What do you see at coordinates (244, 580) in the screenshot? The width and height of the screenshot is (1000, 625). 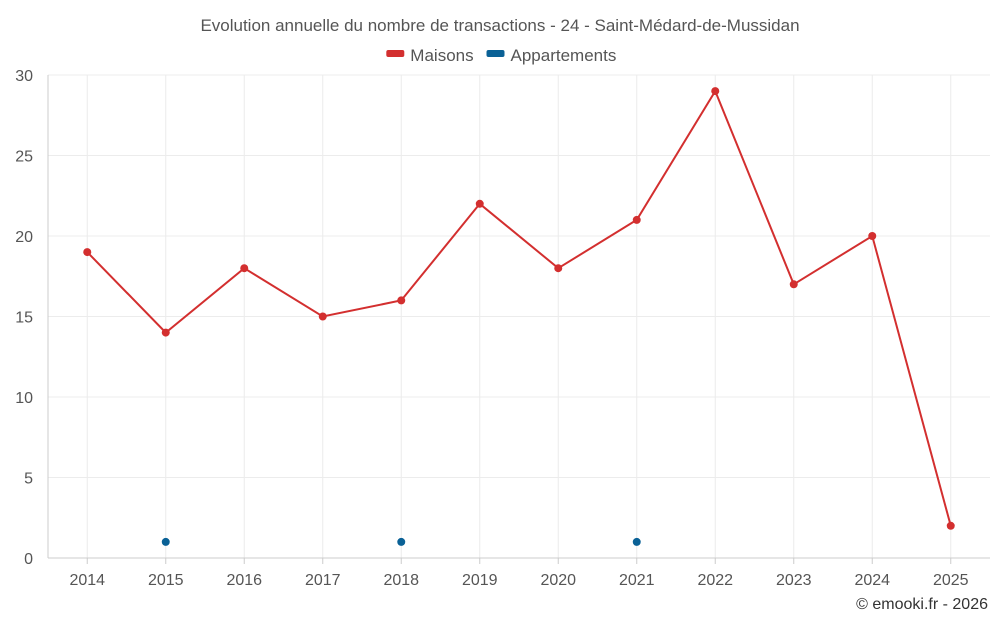 I see `x-tick-label: 2016` at bounding box center [244, 580].